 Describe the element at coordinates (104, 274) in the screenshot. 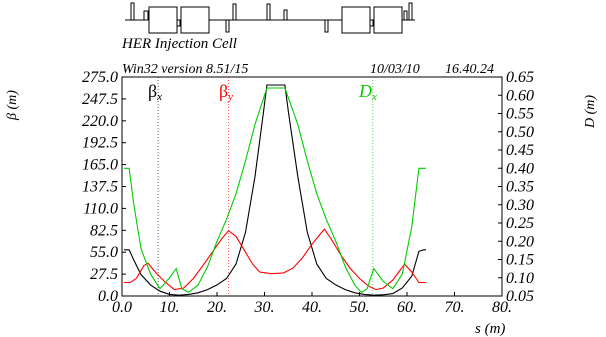

I see `y-left-tick-label: 27.5` at that location.